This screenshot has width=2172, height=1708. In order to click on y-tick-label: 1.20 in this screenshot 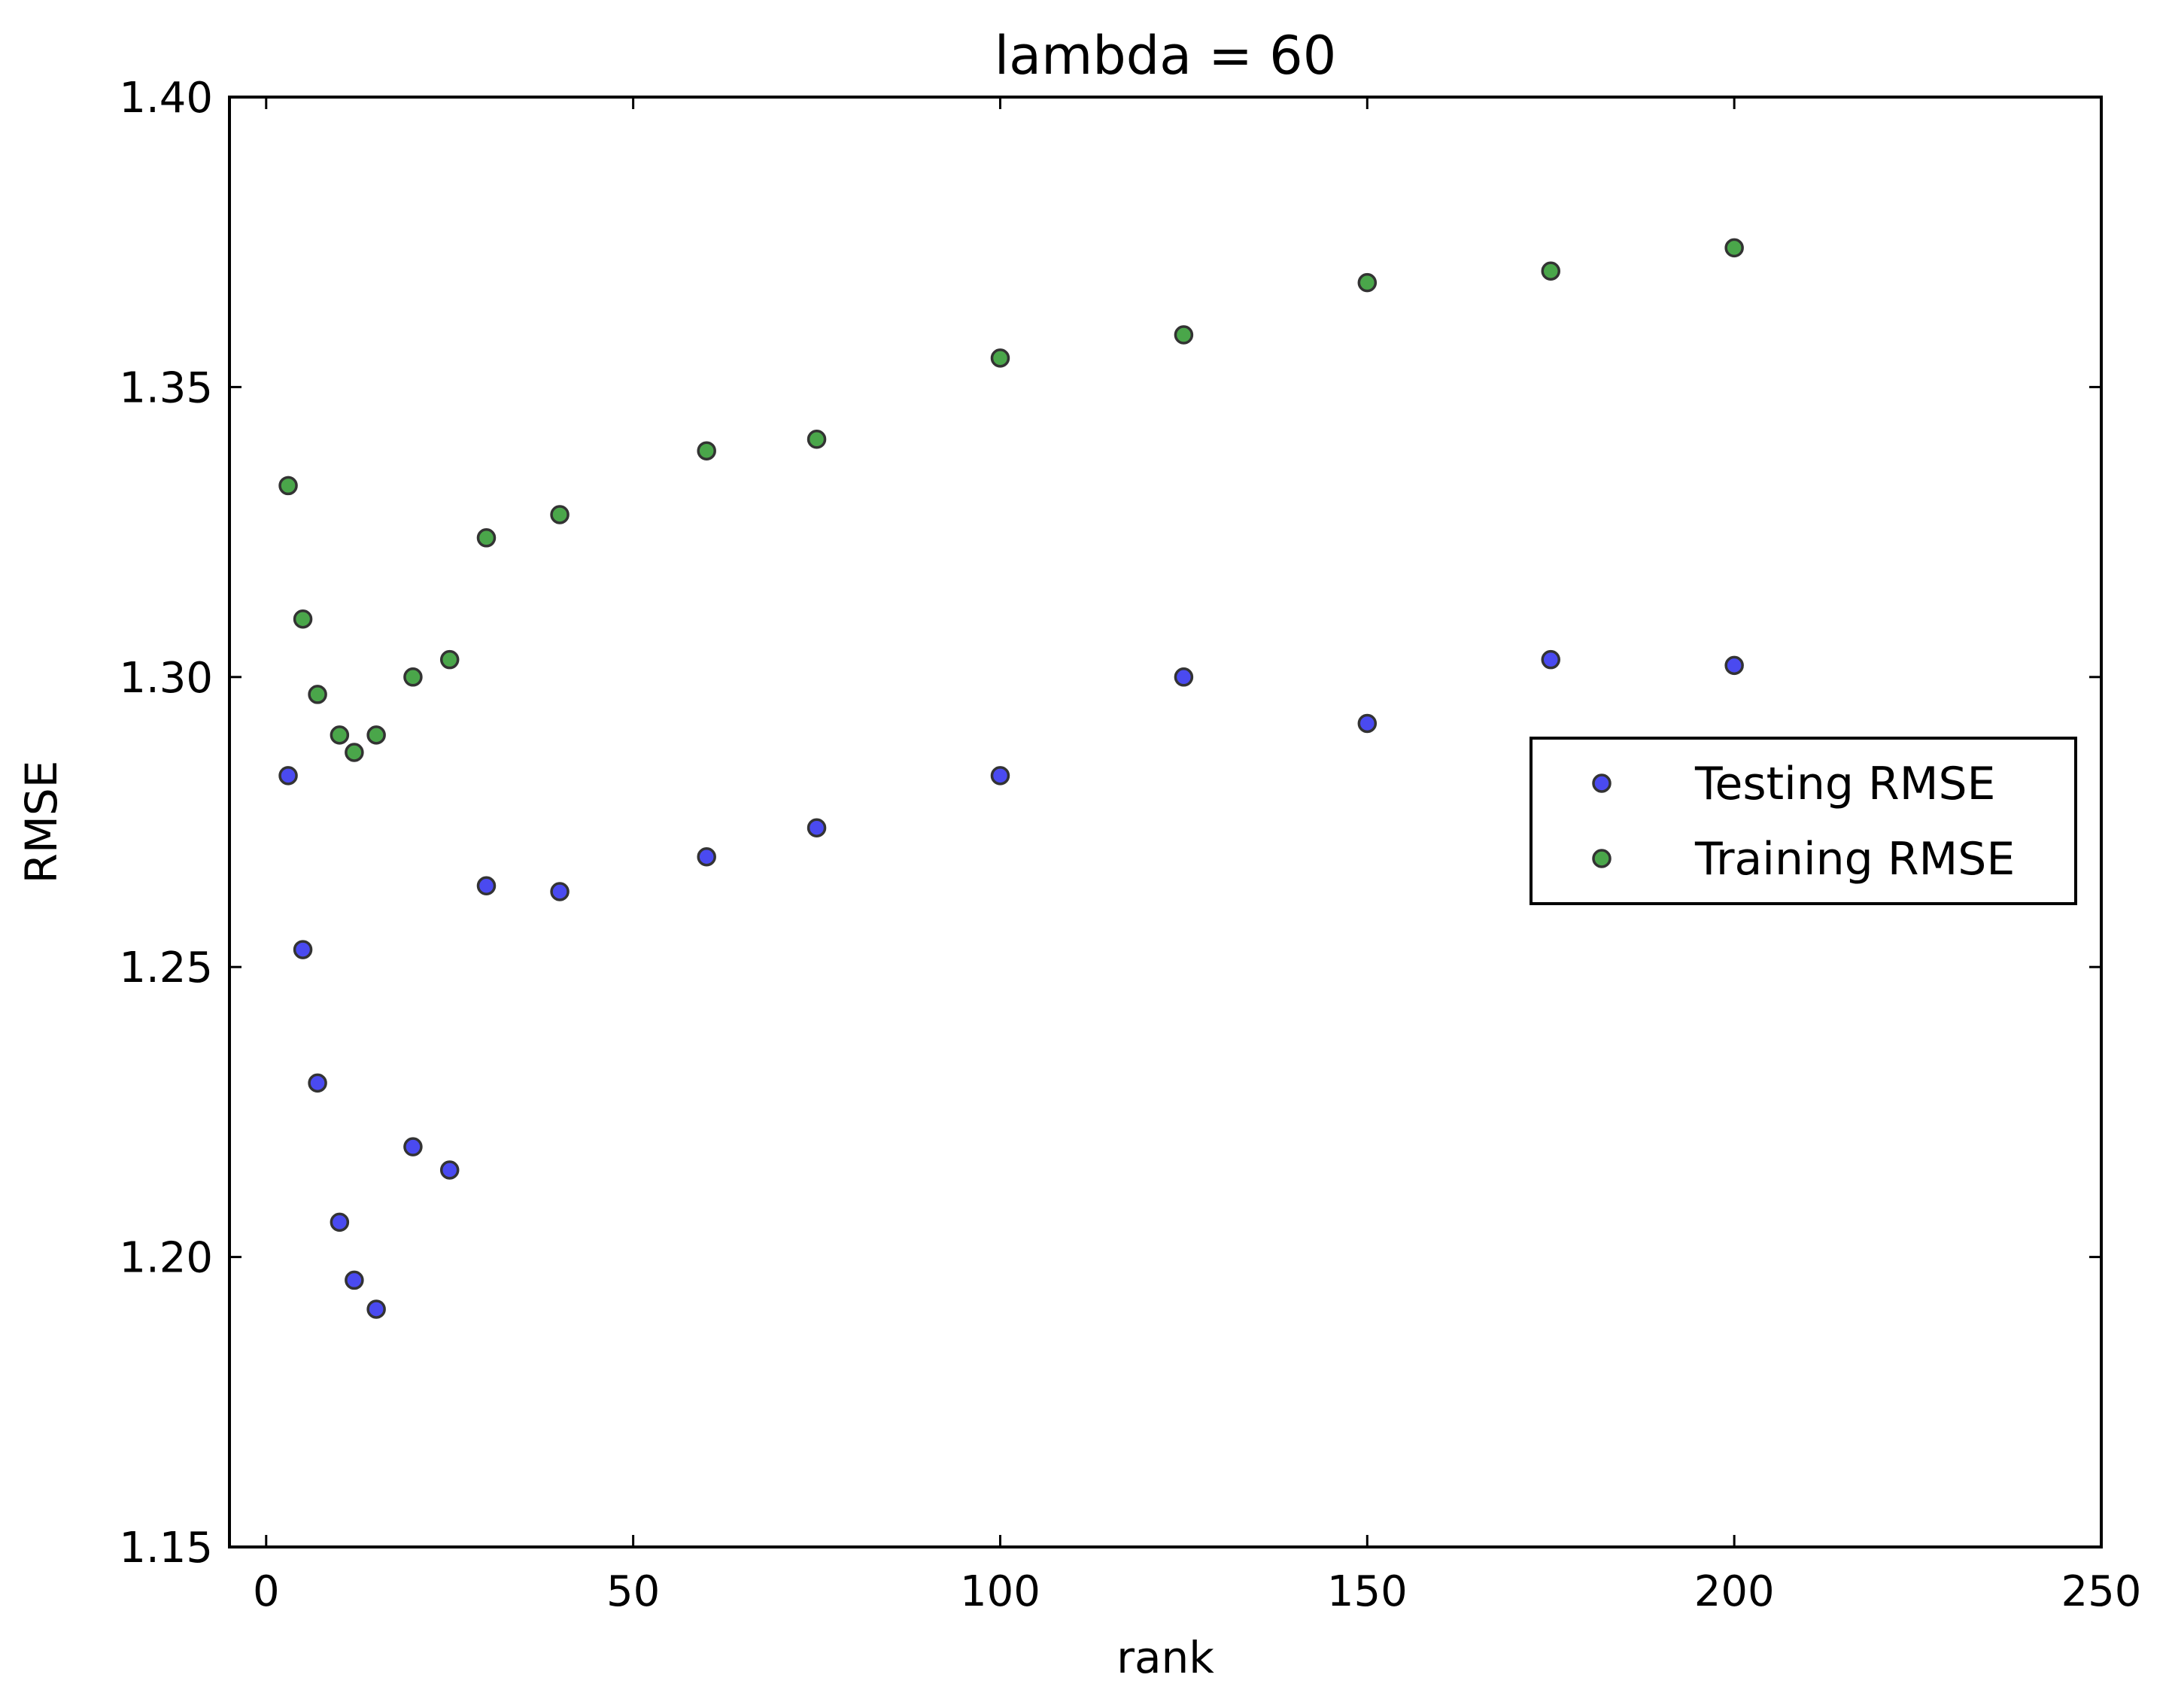, I will do `click(166, 1258)`.